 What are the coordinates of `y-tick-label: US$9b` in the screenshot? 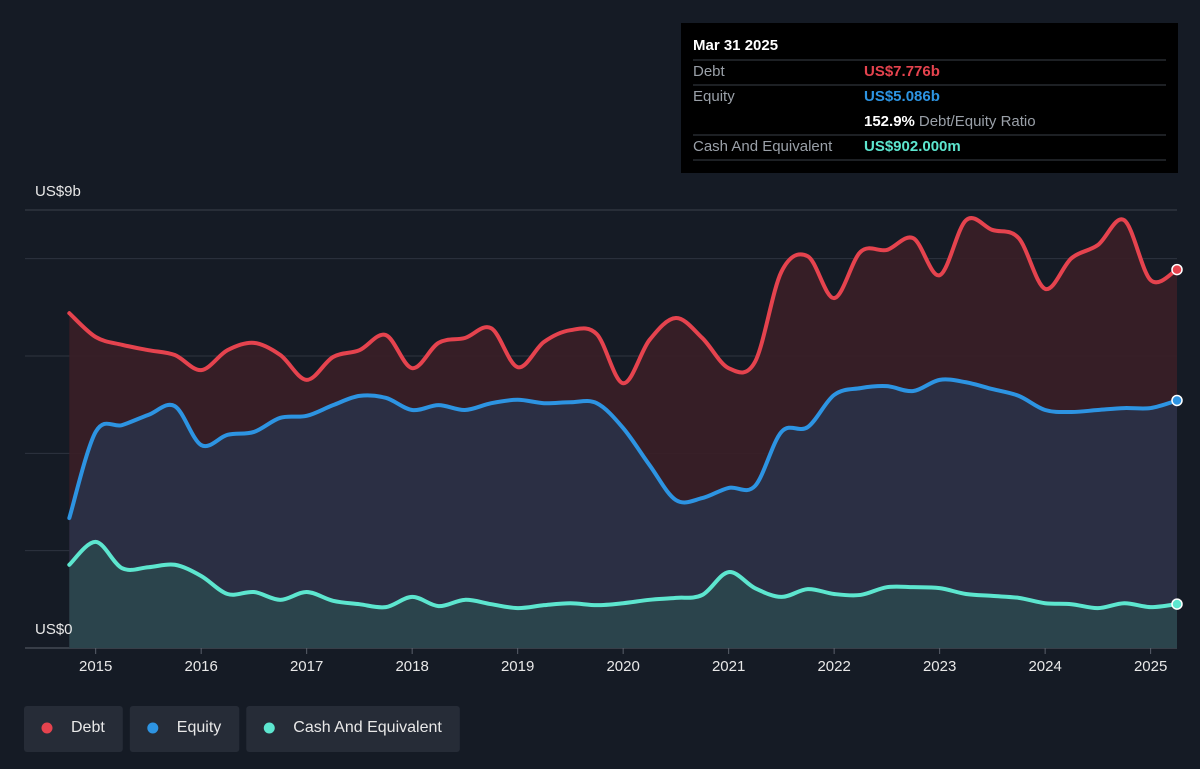 It's located at (58, 191).